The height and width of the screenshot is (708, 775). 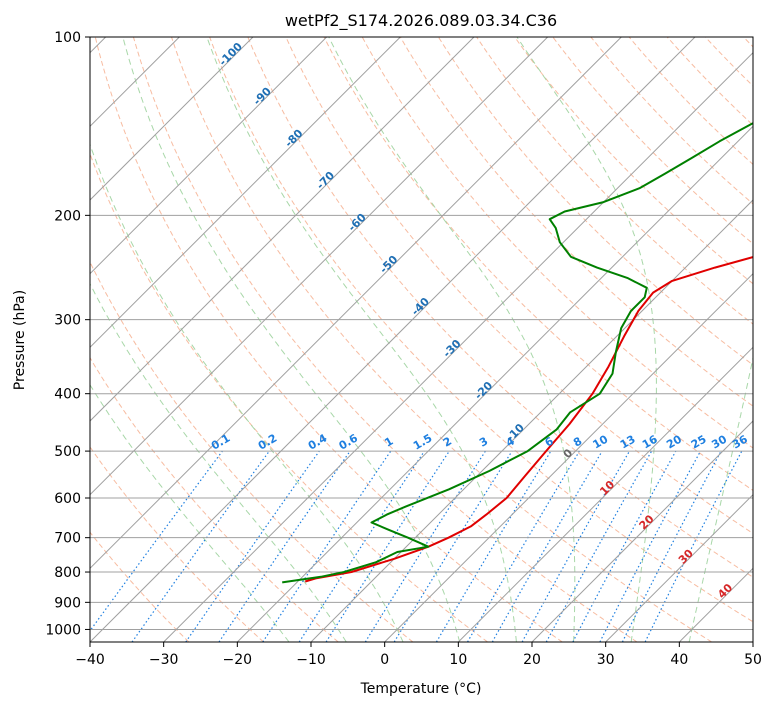 I want to click on x-tick-label: 50, so click(x=753, y=660).